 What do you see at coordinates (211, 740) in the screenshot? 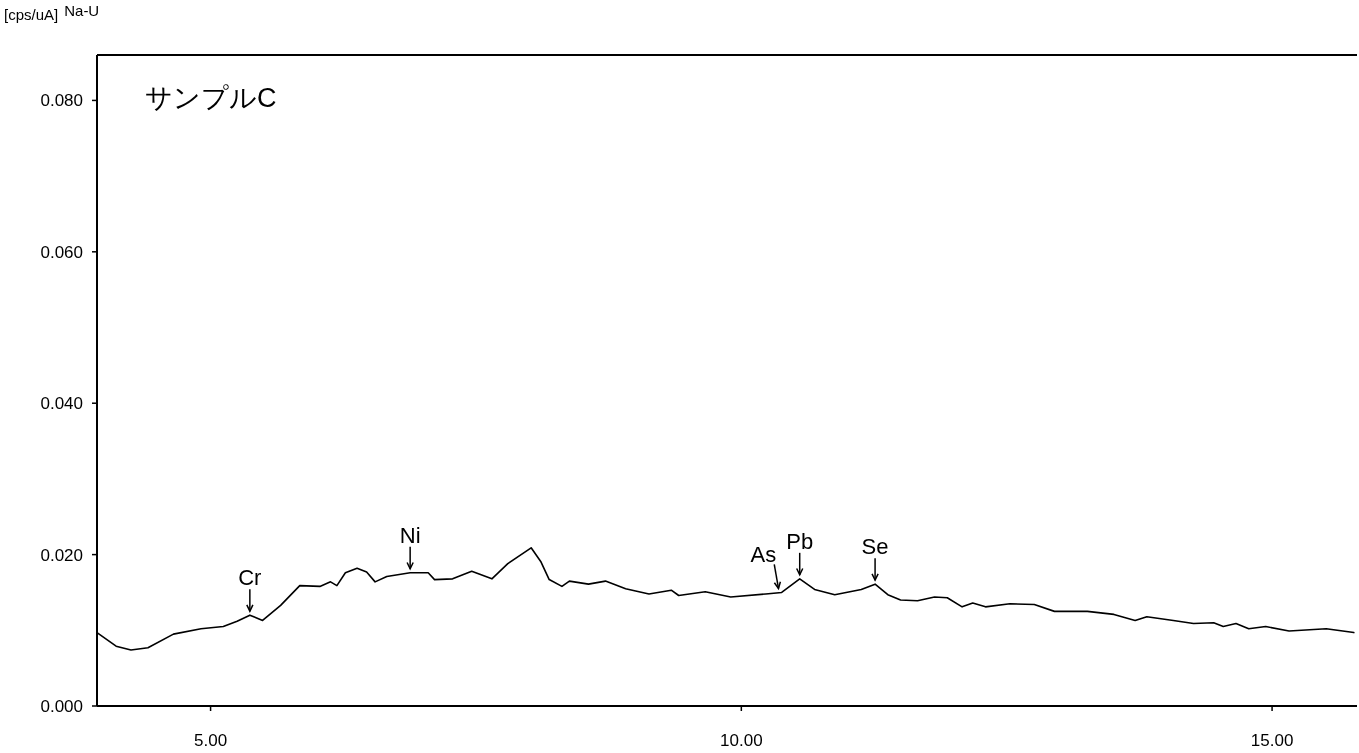
I see `x-tick-label: 5.00` at bounding box center [211, 740].